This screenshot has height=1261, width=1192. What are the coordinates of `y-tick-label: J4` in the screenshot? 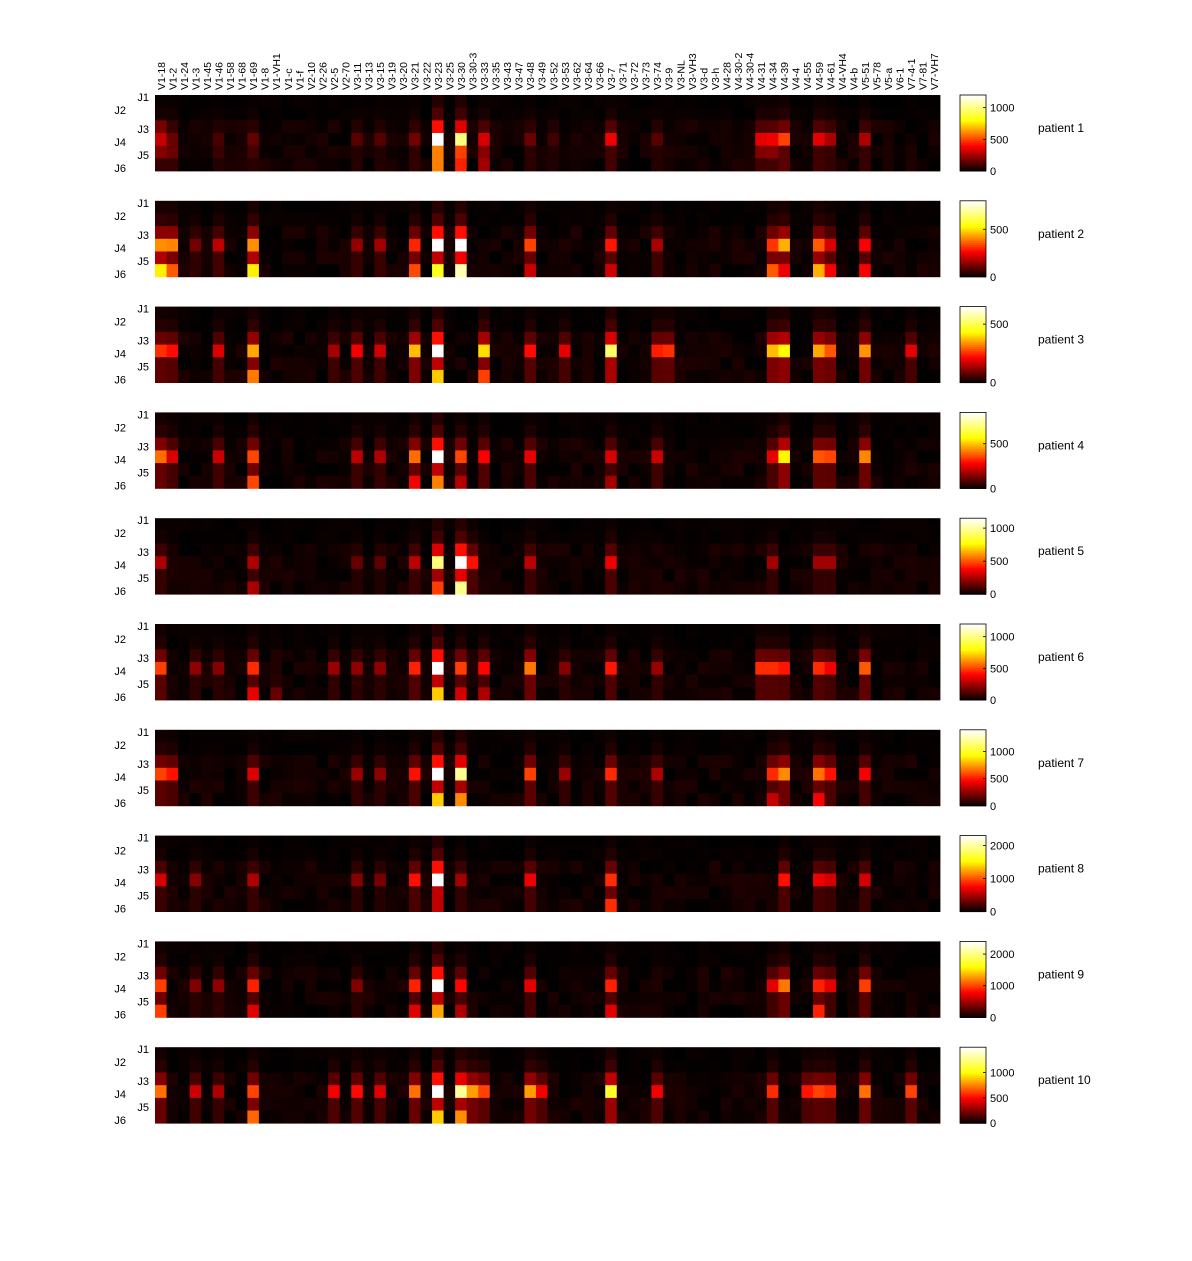 It's located at (120, 672).